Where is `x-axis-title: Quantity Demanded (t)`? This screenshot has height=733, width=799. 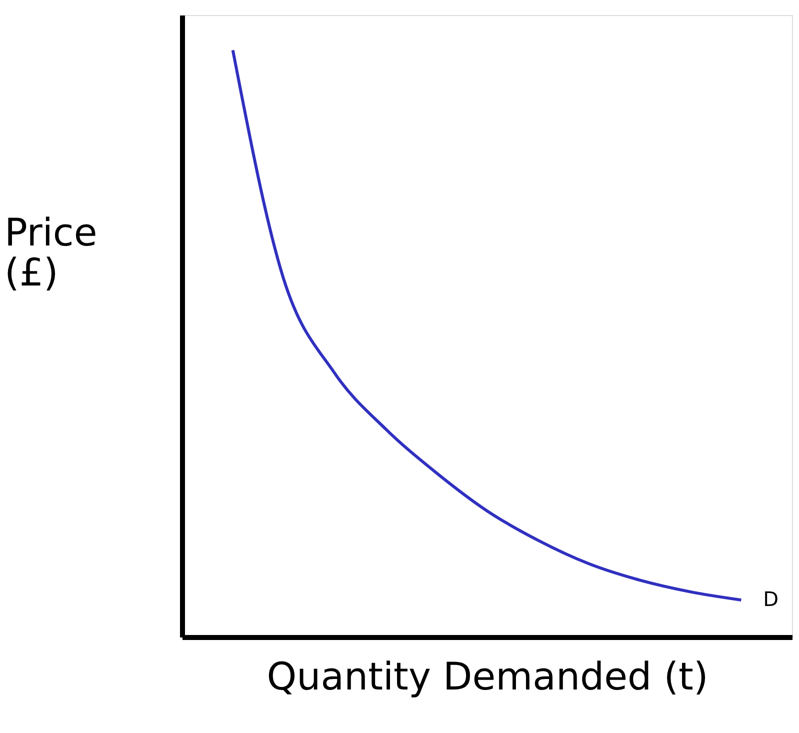
x-axis-title: Quantity Demanded (t) is located at coordinates (487, 676).